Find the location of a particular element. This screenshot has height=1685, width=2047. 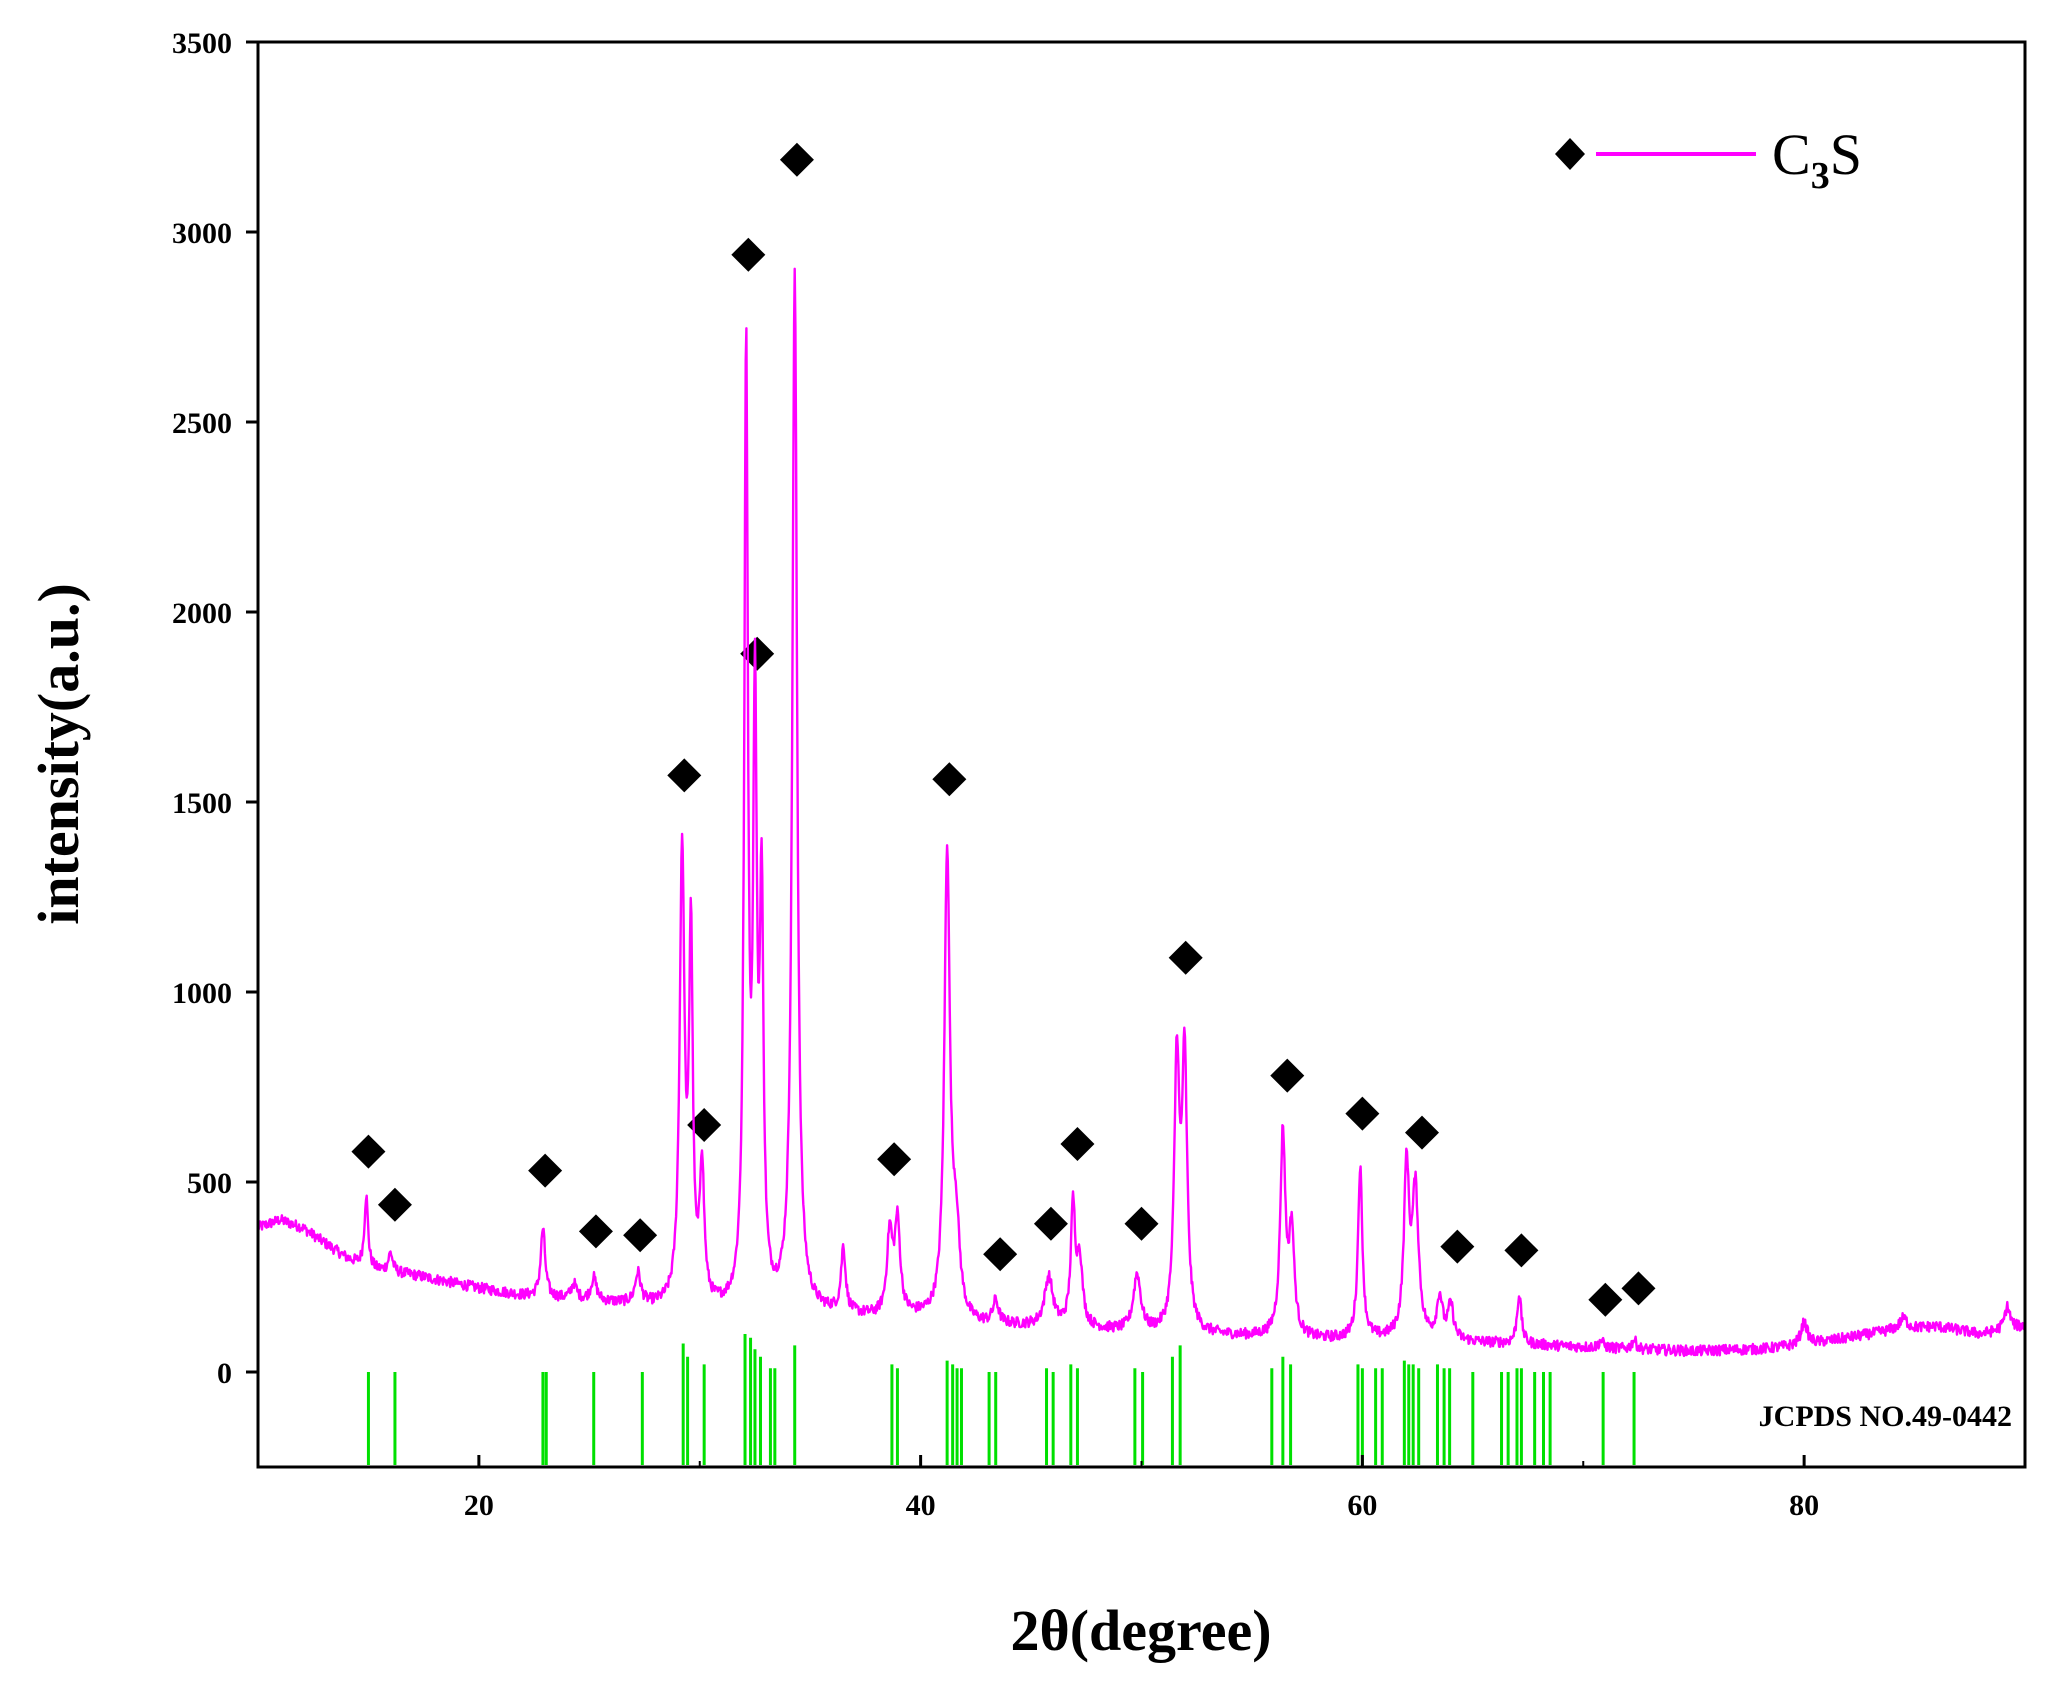

y-tick-label-2000: 2000 is located at coordinates (202, 613).